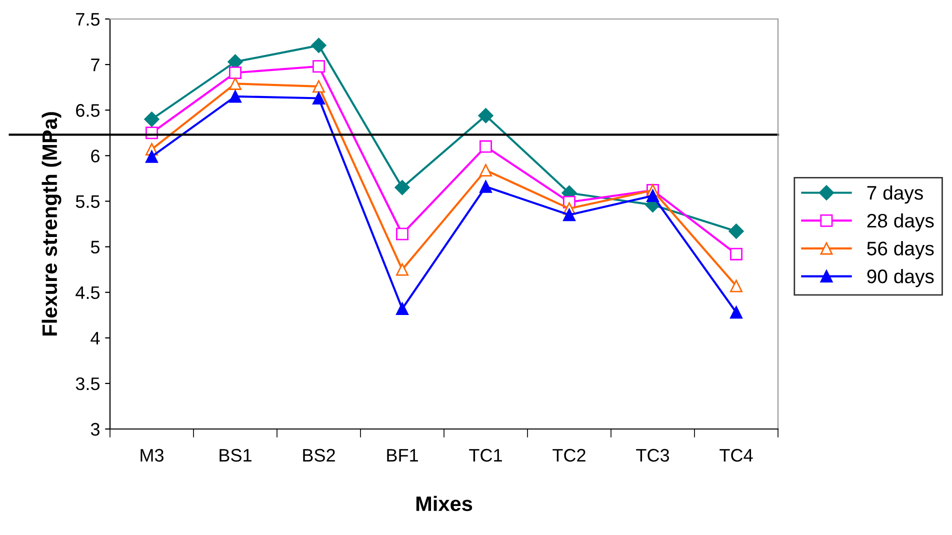 The height and width of the screenshot is (535, 952). I want to click on y-tick-label: 4.5, so click(88, 293).